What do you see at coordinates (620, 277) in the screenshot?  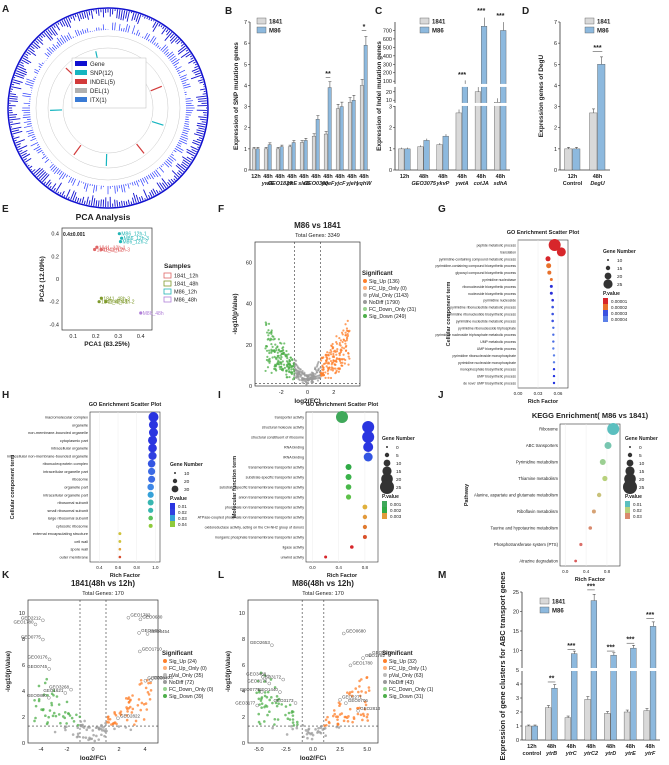 I see `size-legend-label: 20` at bounding box center [620, 277].